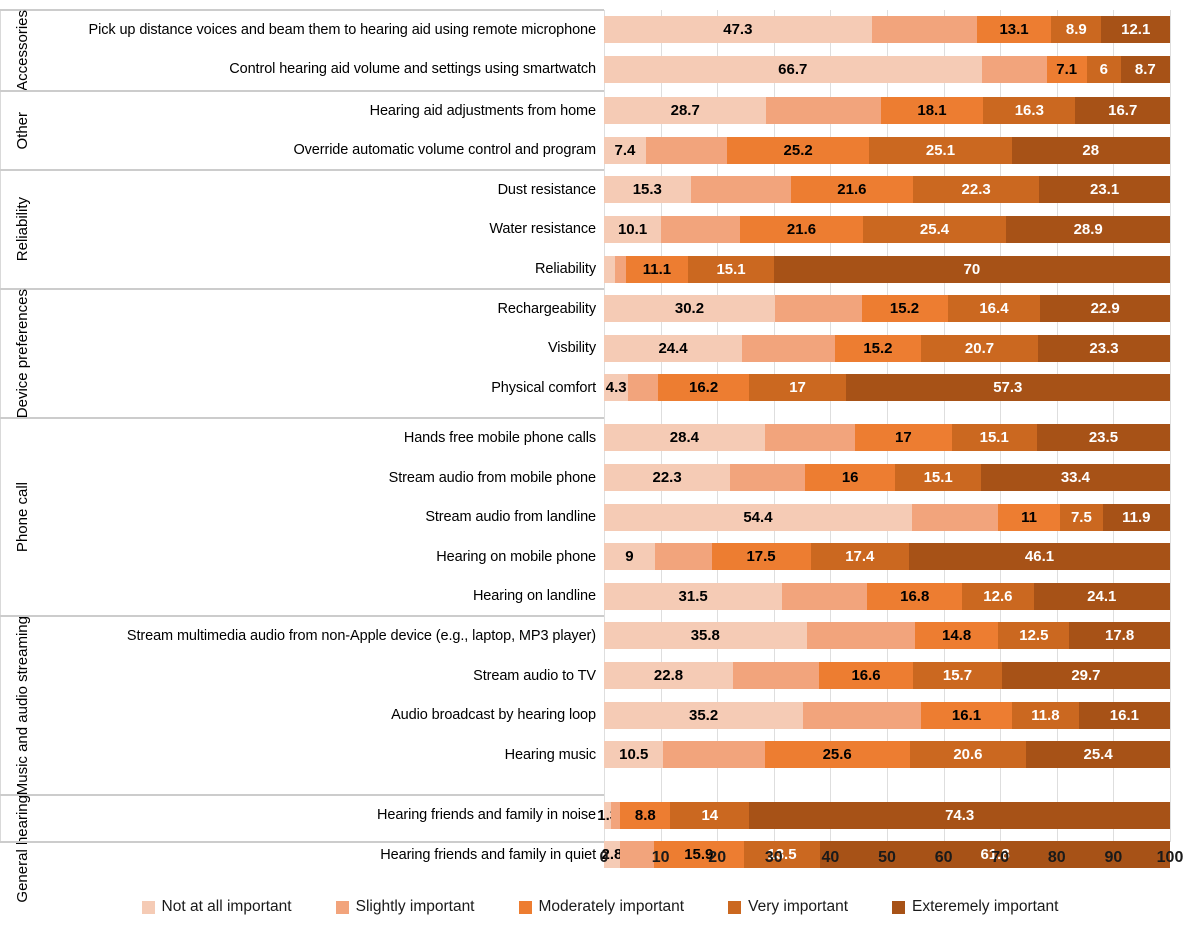 This screenshot has width=1200, height=934. I want to click on x-axis-tick-label: 0, so click(604, 857).